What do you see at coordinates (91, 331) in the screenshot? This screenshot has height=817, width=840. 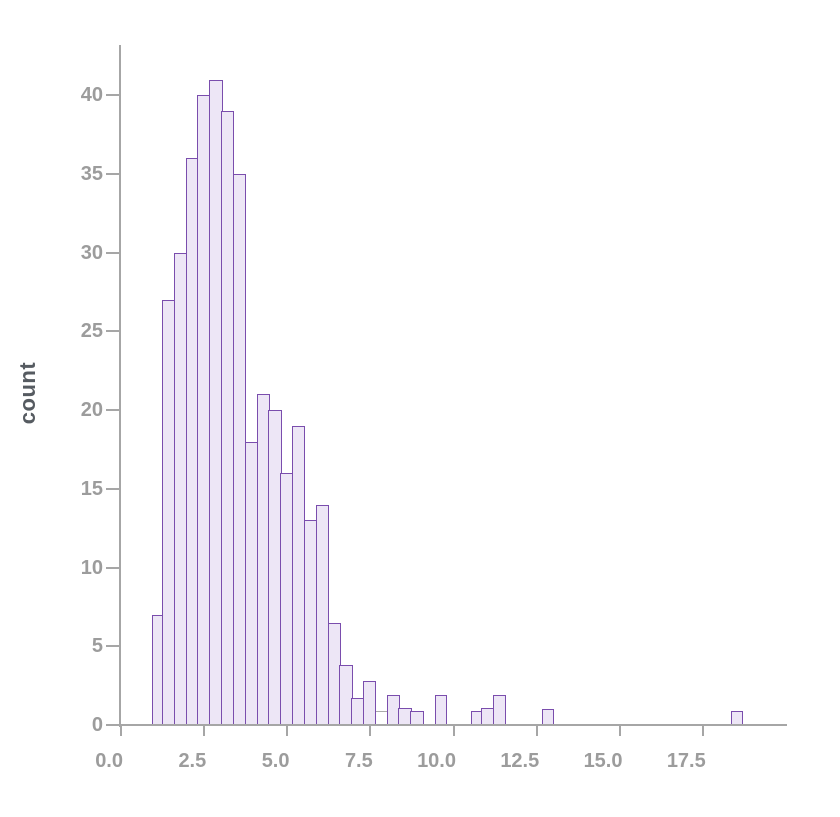 I see `y-tick-label: 25` at bounding box center [91, 331].